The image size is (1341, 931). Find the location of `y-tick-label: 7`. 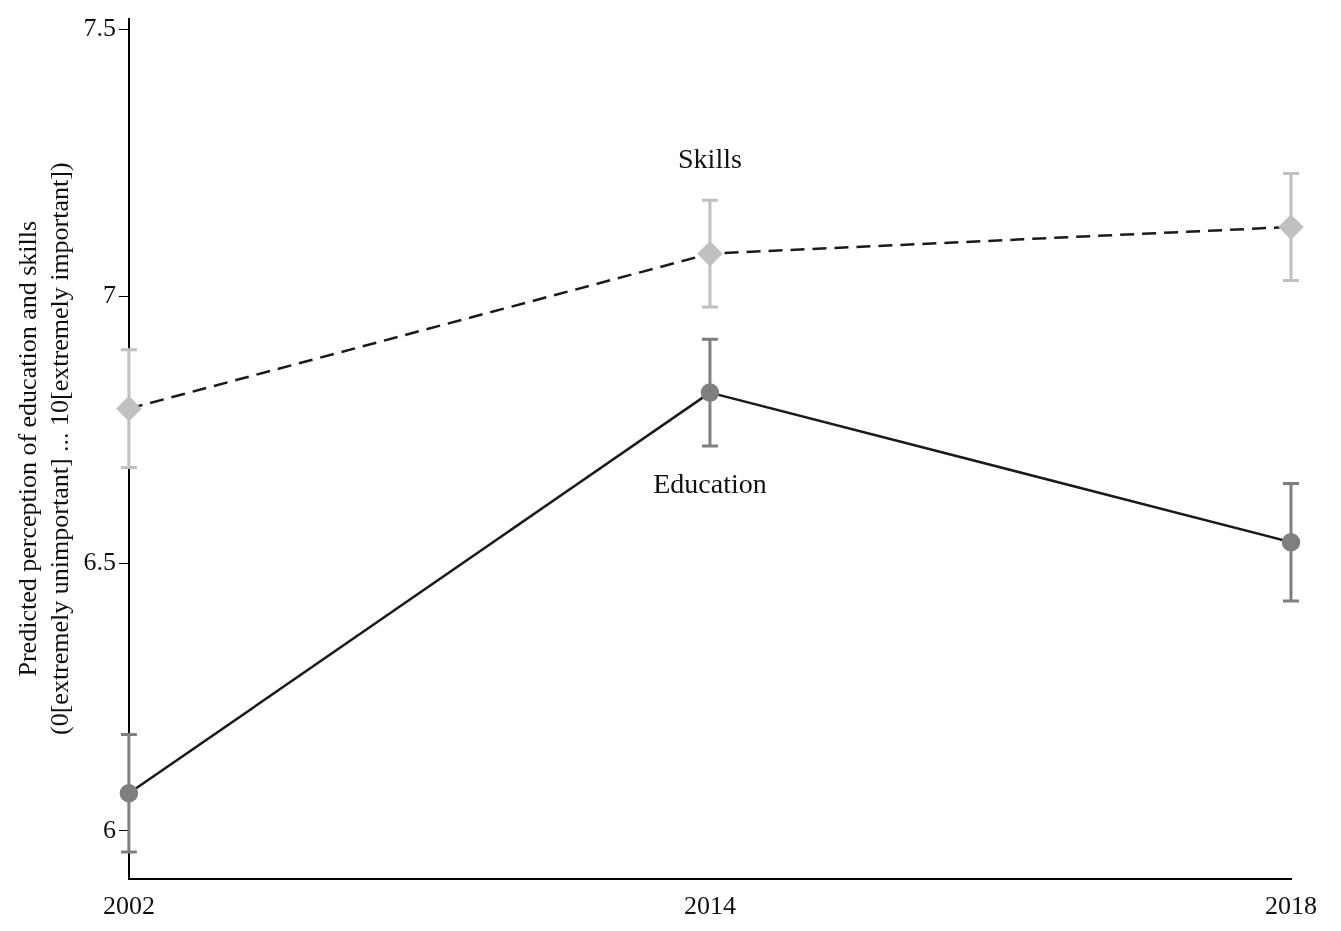

y-tick-label: 7 is located at coordinates (109, 295).